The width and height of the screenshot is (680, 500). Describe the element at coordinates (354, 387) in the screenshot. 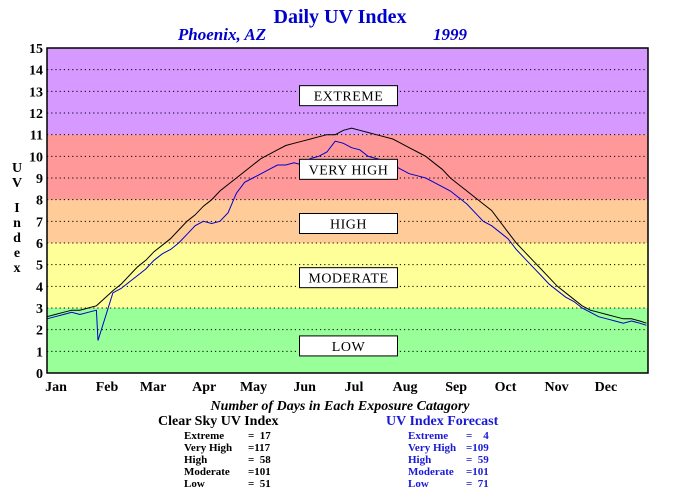

I see `x-tick-label: Jul` at that location.